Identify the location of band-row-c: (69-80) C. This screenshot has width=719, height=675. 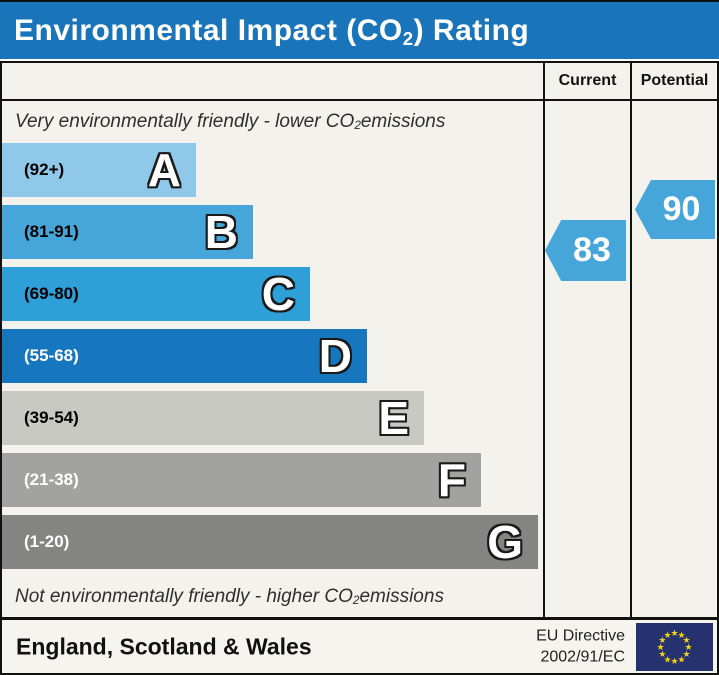
(156, 294).